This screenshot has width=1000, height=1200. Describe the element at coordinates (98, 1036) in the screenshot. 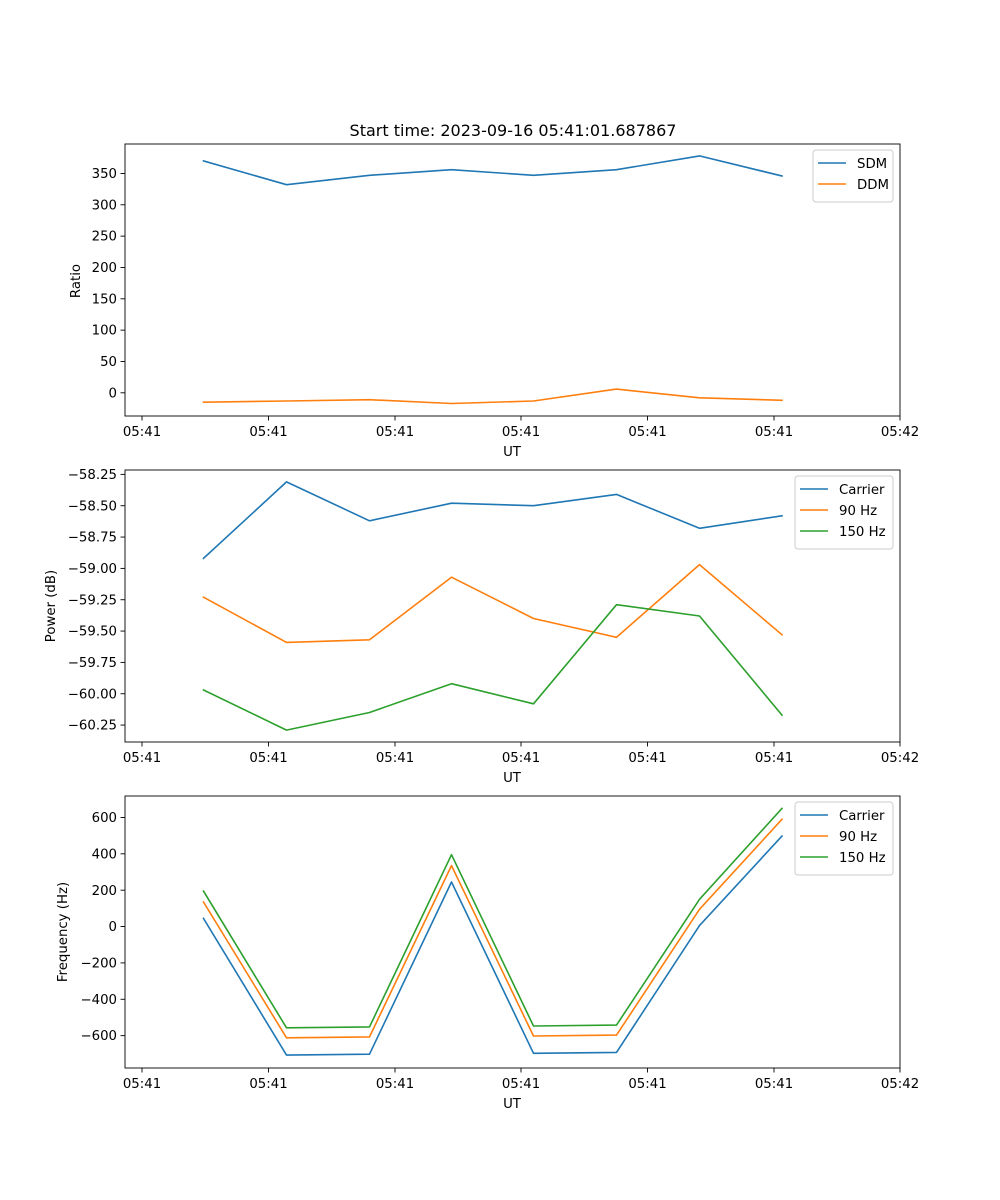

I see `y-tick-label: −600` at that location.